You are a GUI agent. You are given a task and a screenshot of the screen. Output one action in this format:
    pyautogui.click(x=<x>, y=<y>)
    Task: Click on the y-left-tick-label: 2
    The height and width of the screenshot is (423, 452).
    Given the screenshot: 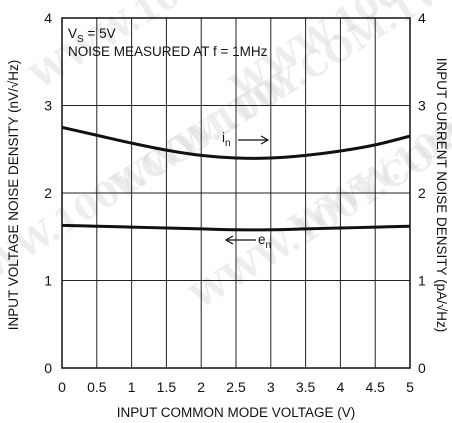 What is the action you would take?
    pyautogui.click(x=48, y=193)
    